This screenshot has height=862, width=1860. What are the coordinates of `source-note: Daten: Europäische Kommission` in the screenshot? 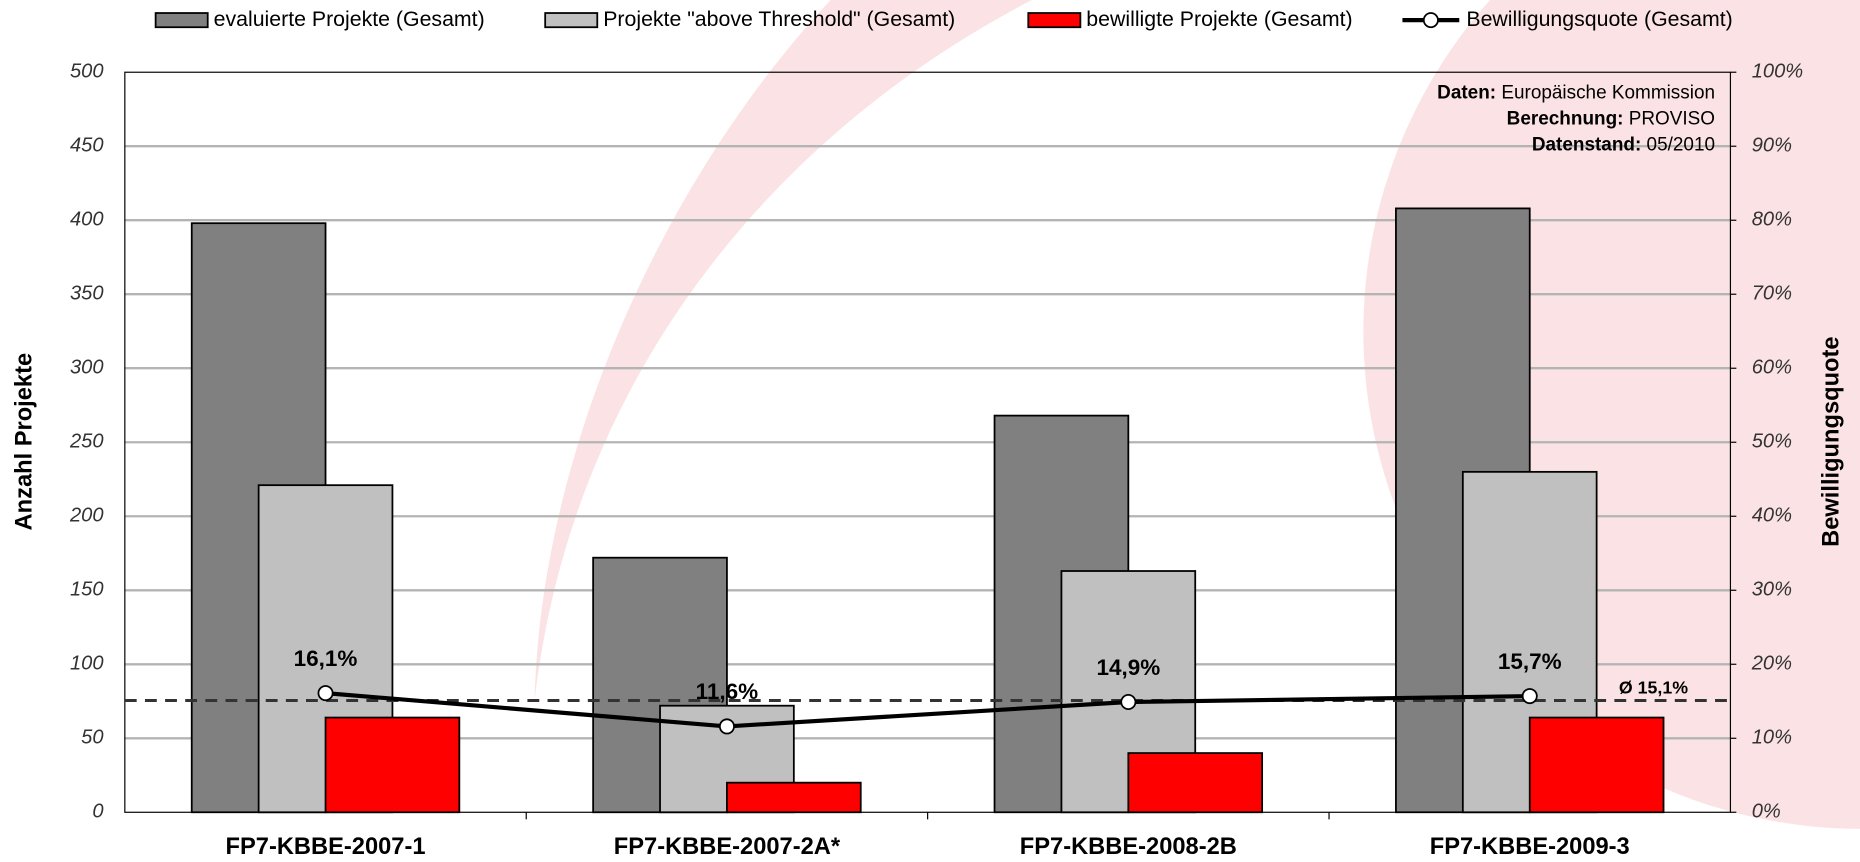 It's located at (1576, 93).